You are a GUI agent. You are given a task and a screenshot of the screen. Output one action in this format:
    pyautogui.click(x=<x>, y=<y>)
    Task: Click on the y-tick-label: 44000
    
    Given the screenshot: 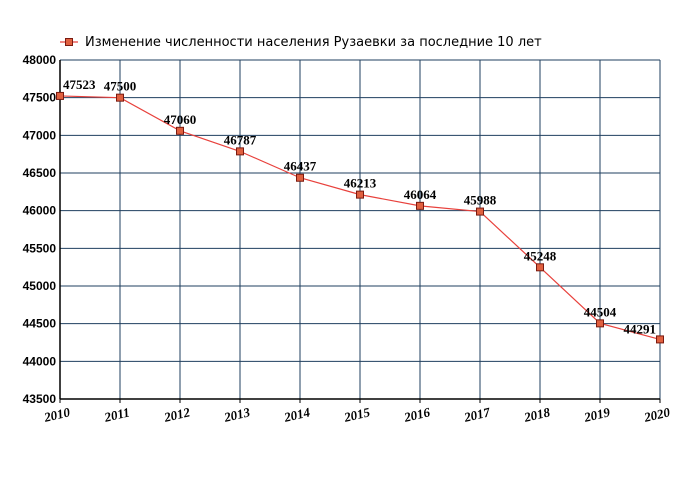 What is the action you would take?
    pyautogui.click(x=40, y=361)
    